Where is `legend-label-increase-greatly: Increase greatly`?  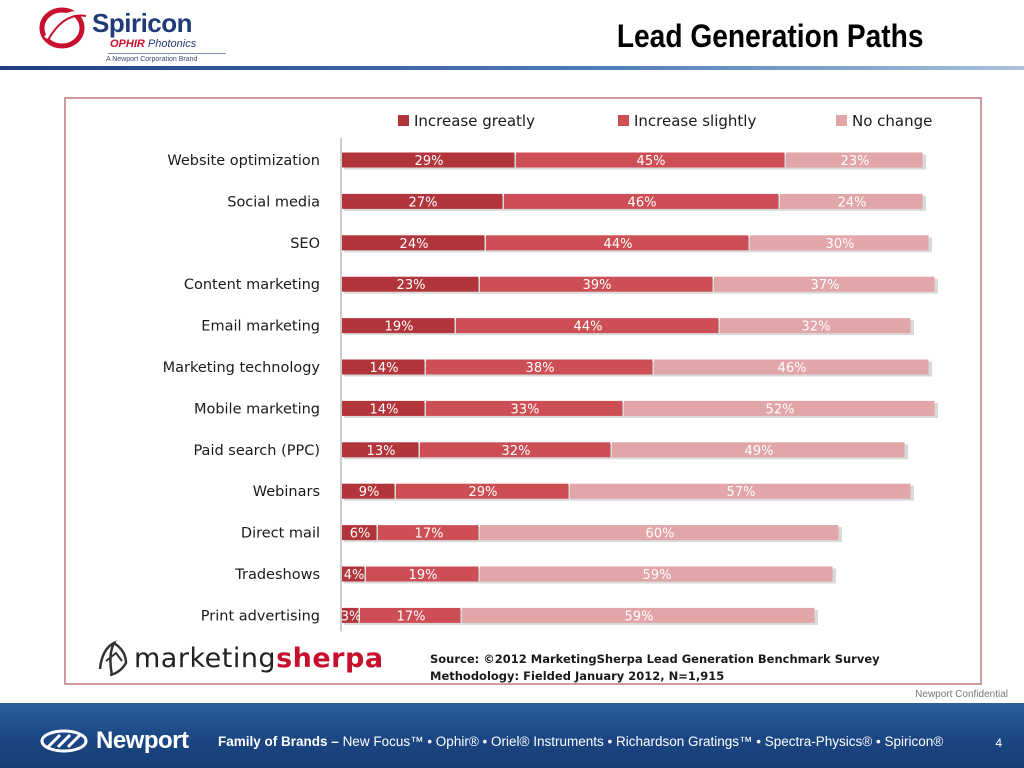
legend-label-increase-greatly: Increase greatly is located at coordinates (474, 121).